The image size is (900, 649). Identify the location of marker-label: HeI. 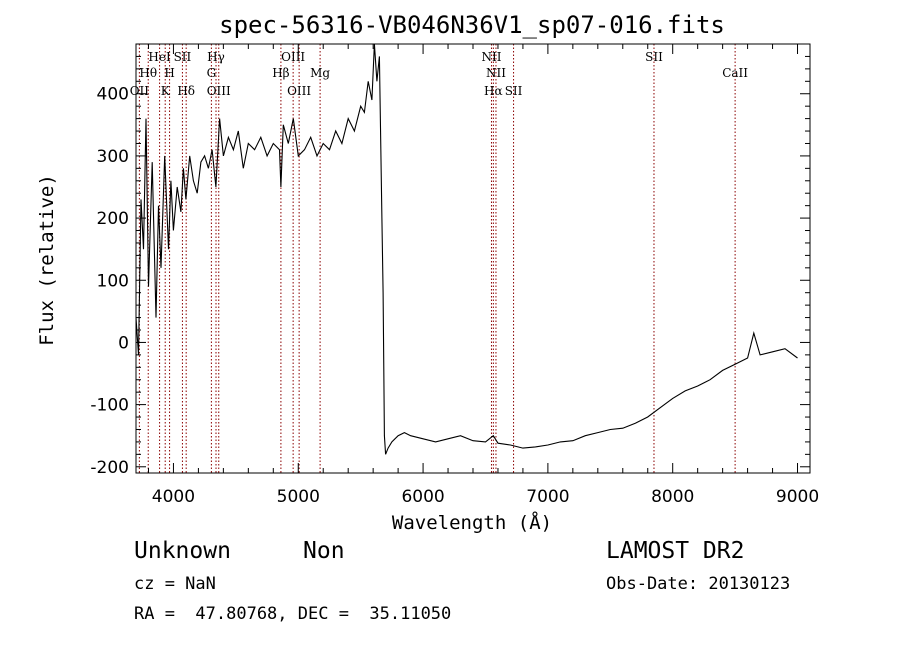
(159, 57).